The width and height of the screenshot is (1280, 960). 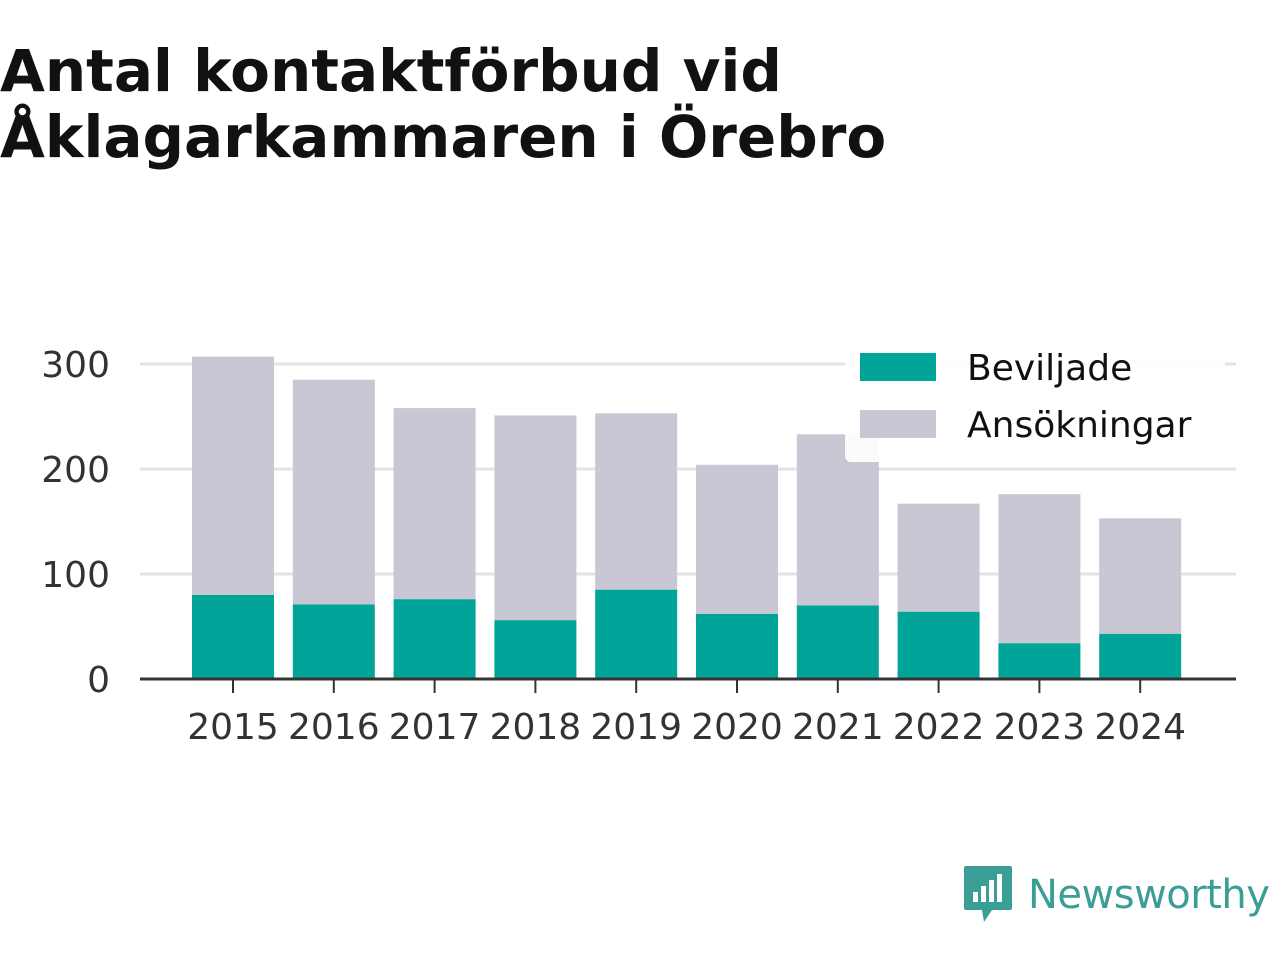 I want to click on x-tick-label: 2021, so click(x=838, y=727).